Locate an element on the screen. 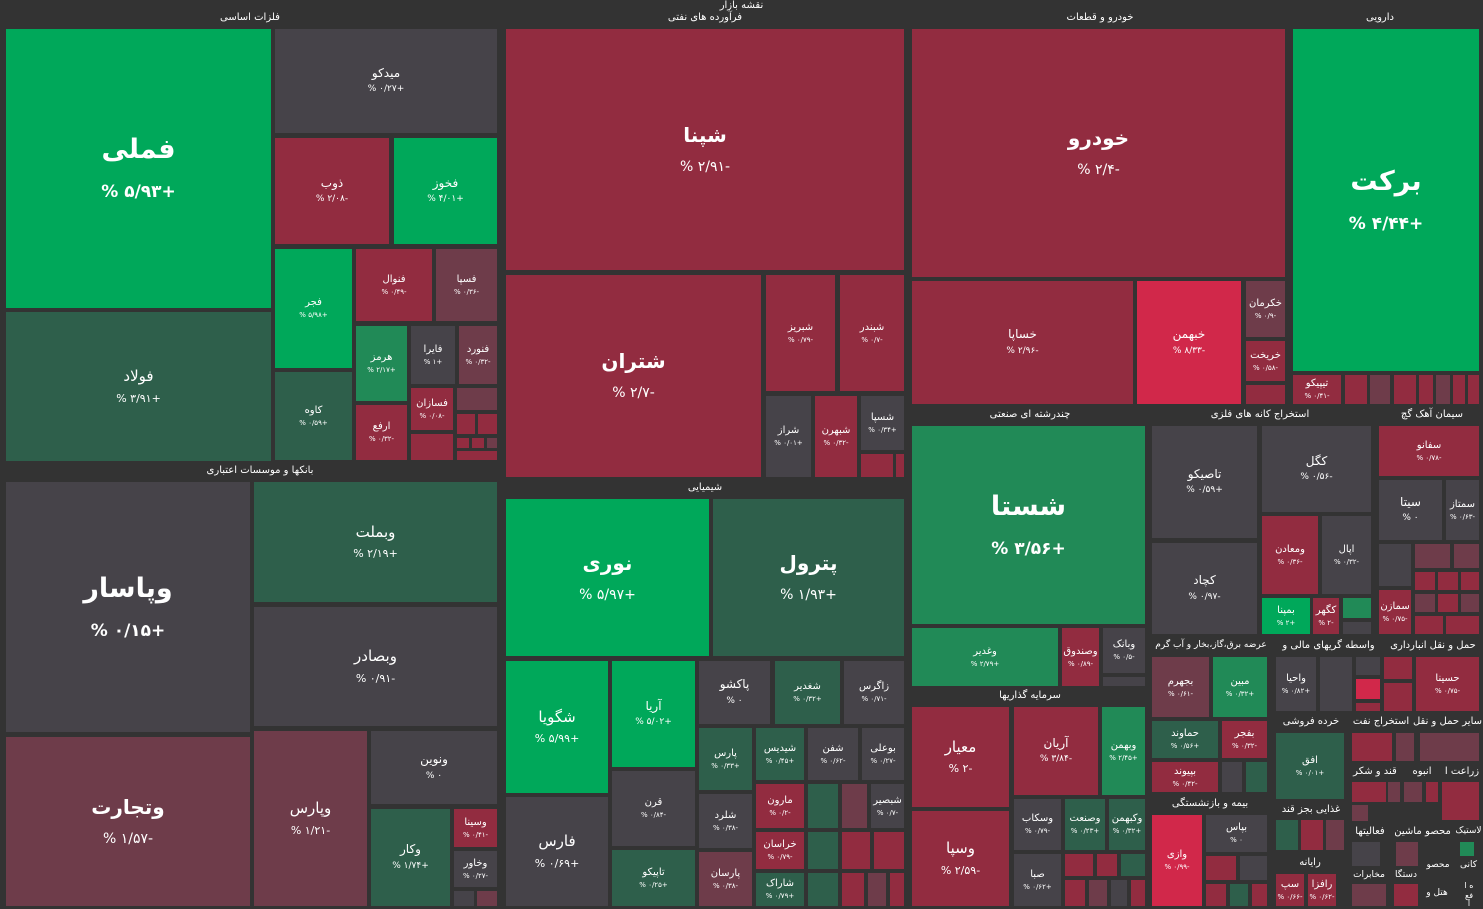  stock-tile-vetejarat: وتجارت -۱/۵۷ % is located at coordinates (128, 821).